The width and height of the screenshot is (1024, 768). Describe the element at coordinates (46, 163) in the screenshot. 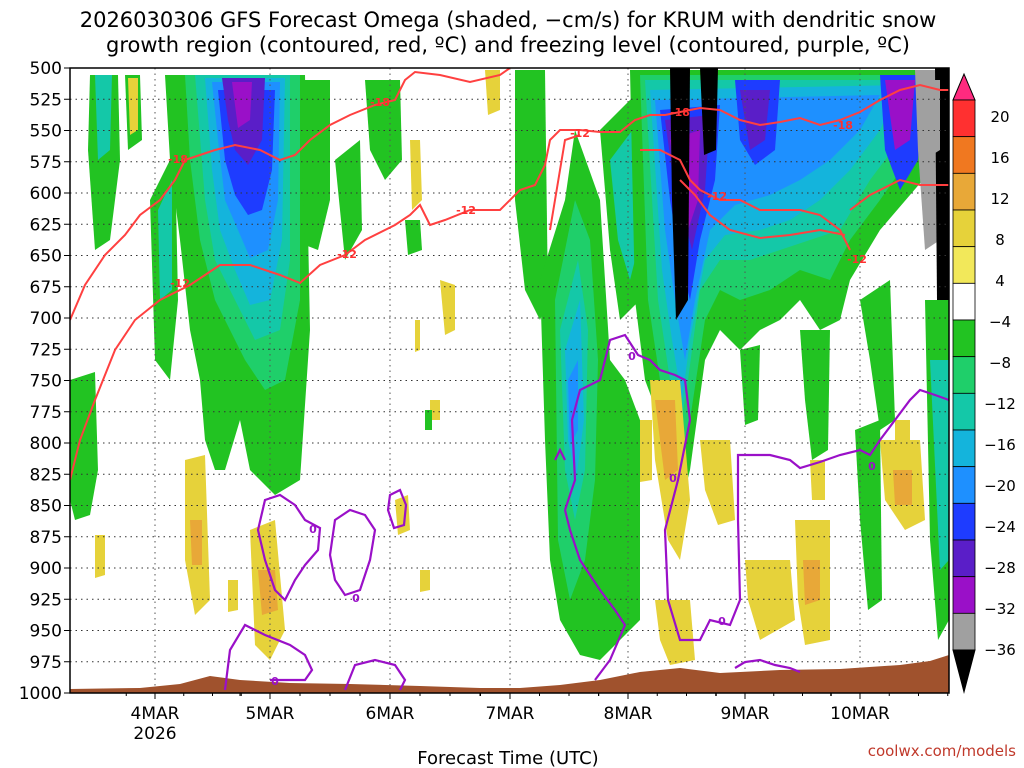

I see `y-tick-label: 575` at that location.